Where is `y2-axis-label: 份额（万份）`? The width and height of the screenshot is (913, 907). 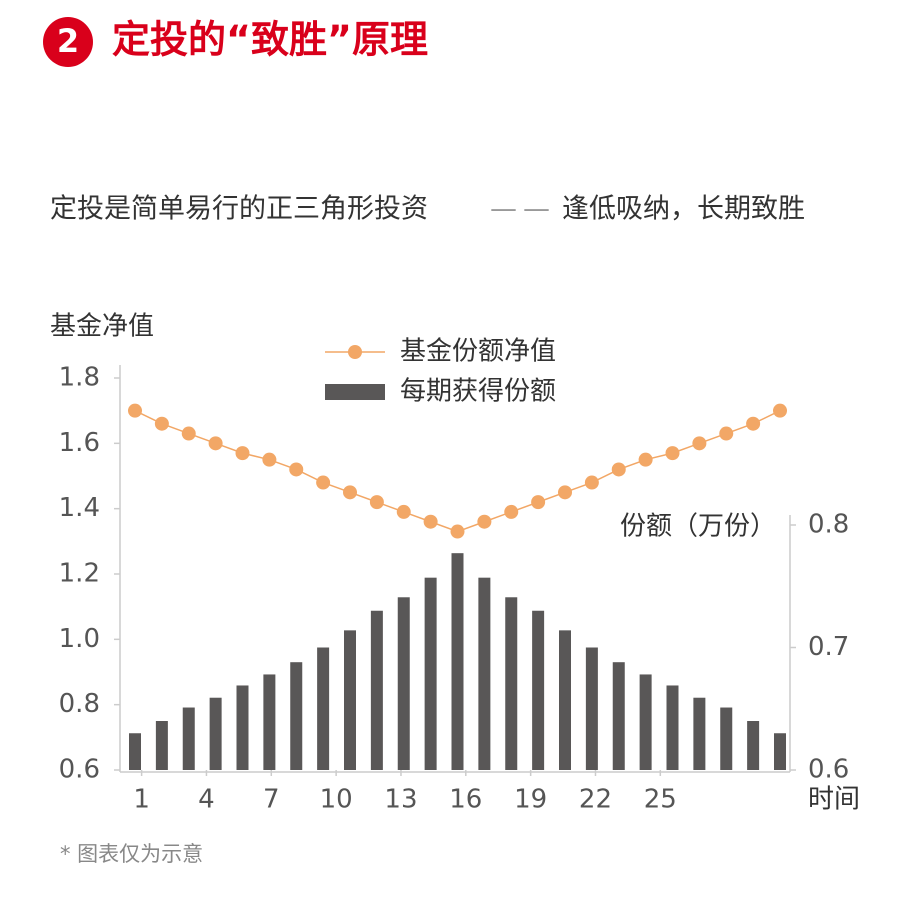 y2-axis-label: 份额（万份） is located at coordinates (698, 527).